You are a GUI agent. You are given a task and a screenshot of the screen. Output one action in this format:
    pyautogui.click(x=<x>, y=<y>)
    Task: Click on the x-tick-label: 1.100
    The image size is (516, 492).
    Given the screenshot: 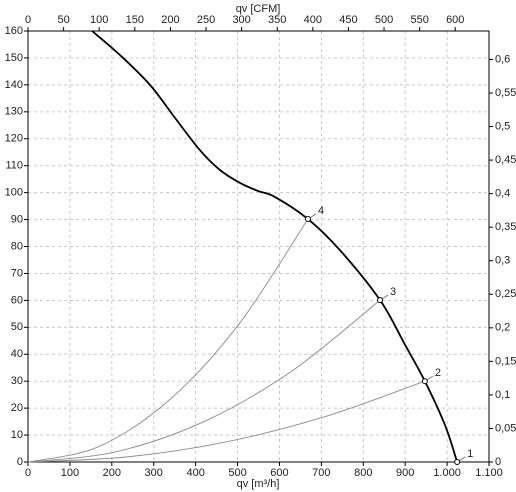 What is the action you would take?
    pyautogui.click(x=489, y=473)
    